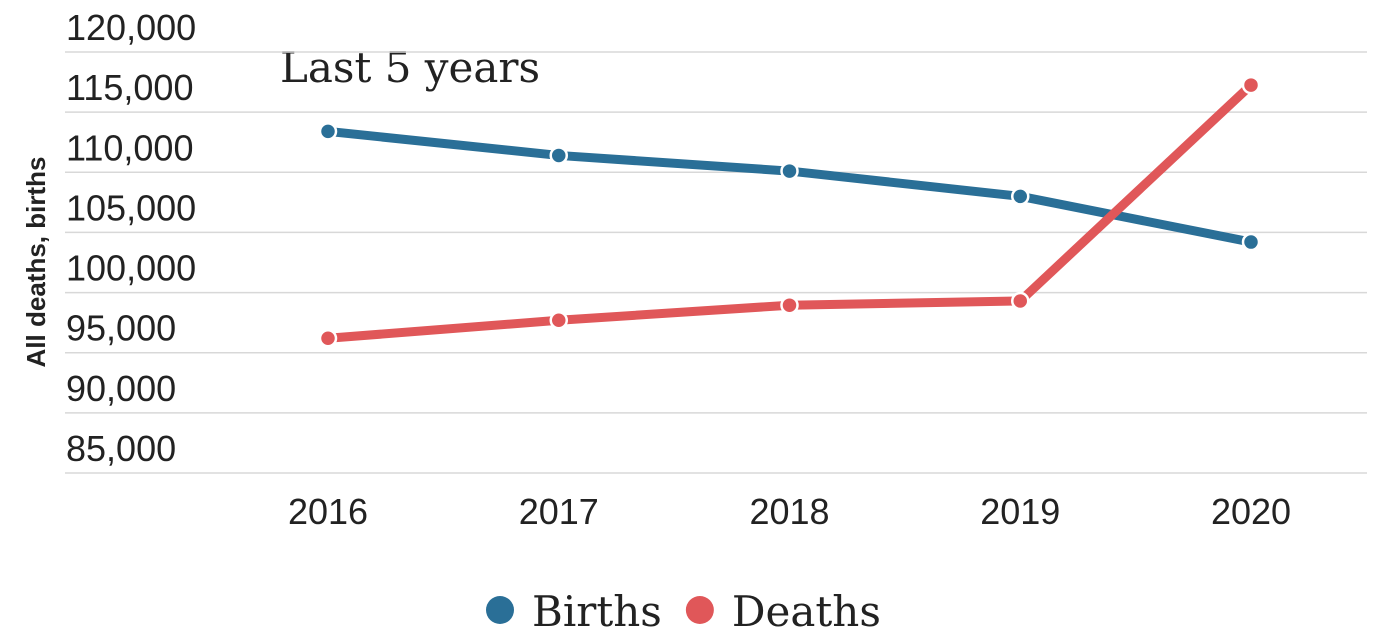 The width and height of the screenshot is (1384, 641). What do you see at coordinates (129, 87) in the screenshot?
I see `y-tick-label: 115,000` at bounding box center [129, 87].